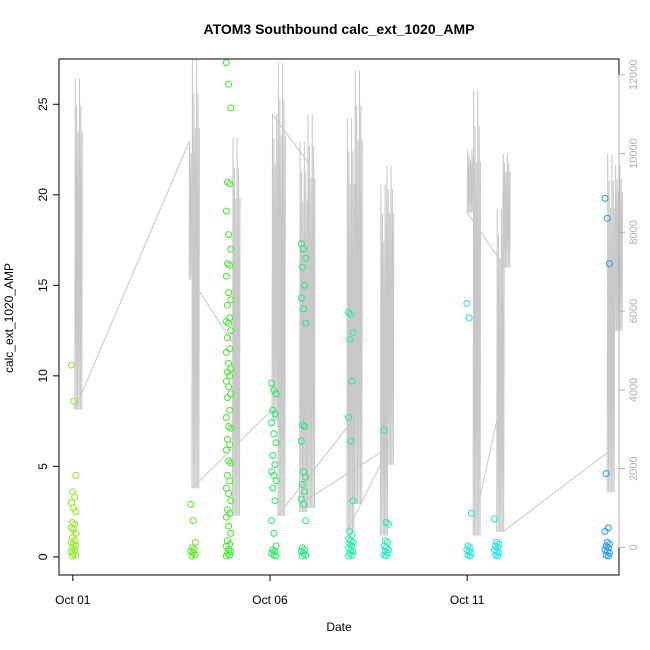 The width and height of the screenshot is (650, 650). What do you see at coordinates (634, 153) in the screenshot?
I see `y2-tick-label-5: 10000` at bounding box center [634, 153].